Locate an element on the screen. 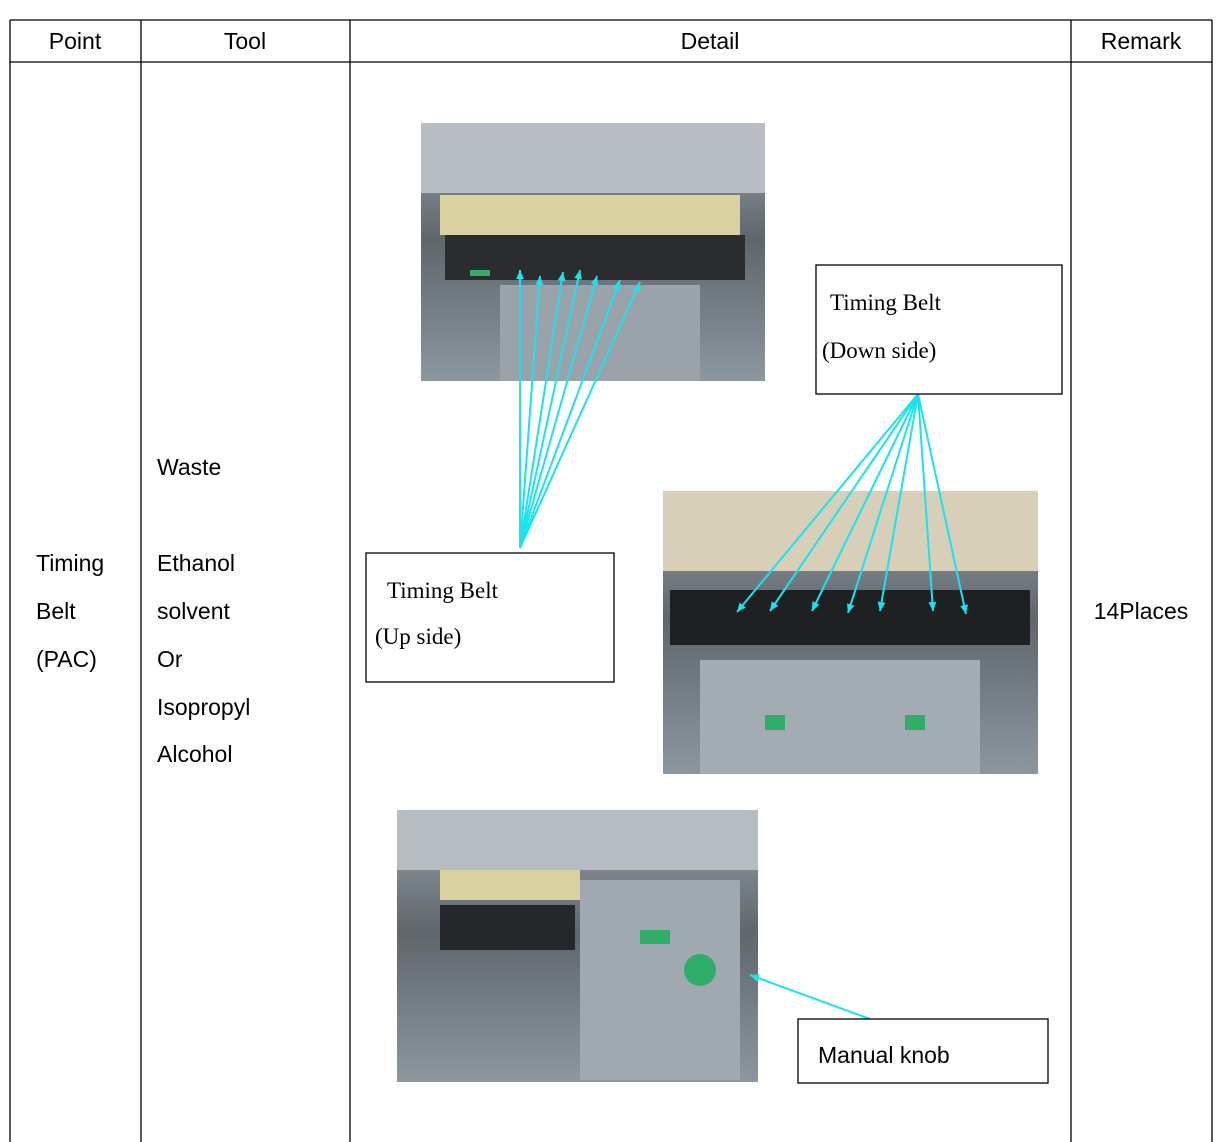  tool-text: Or is located at coordinates (170, 659).